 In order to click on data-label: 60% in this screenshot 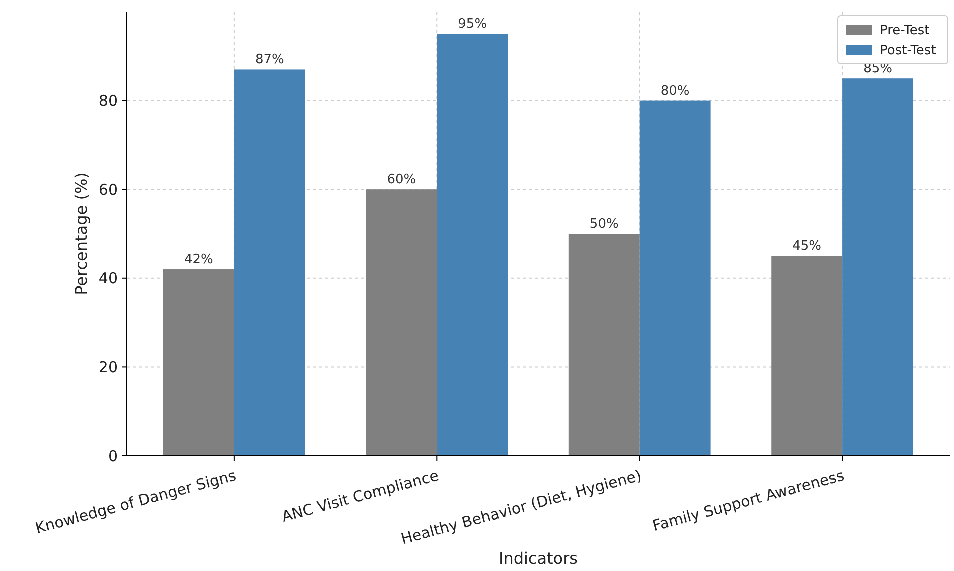, I will do `click(401, 180)`.